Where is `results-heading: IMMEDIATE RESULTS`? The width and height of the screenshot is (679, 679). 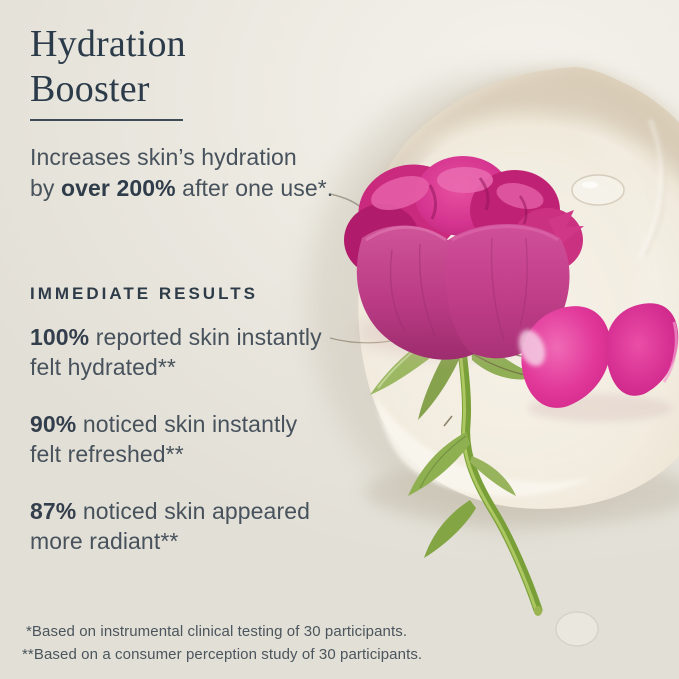 results-heading: IMMEDIATE RESULTS is located at coordinates (144, 293).